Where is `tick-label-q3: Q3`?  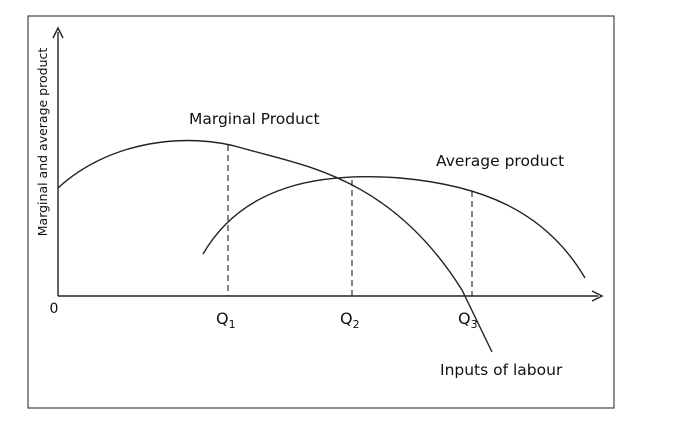 tick-label-q3: Q3 is located at coordinates (468, 320).